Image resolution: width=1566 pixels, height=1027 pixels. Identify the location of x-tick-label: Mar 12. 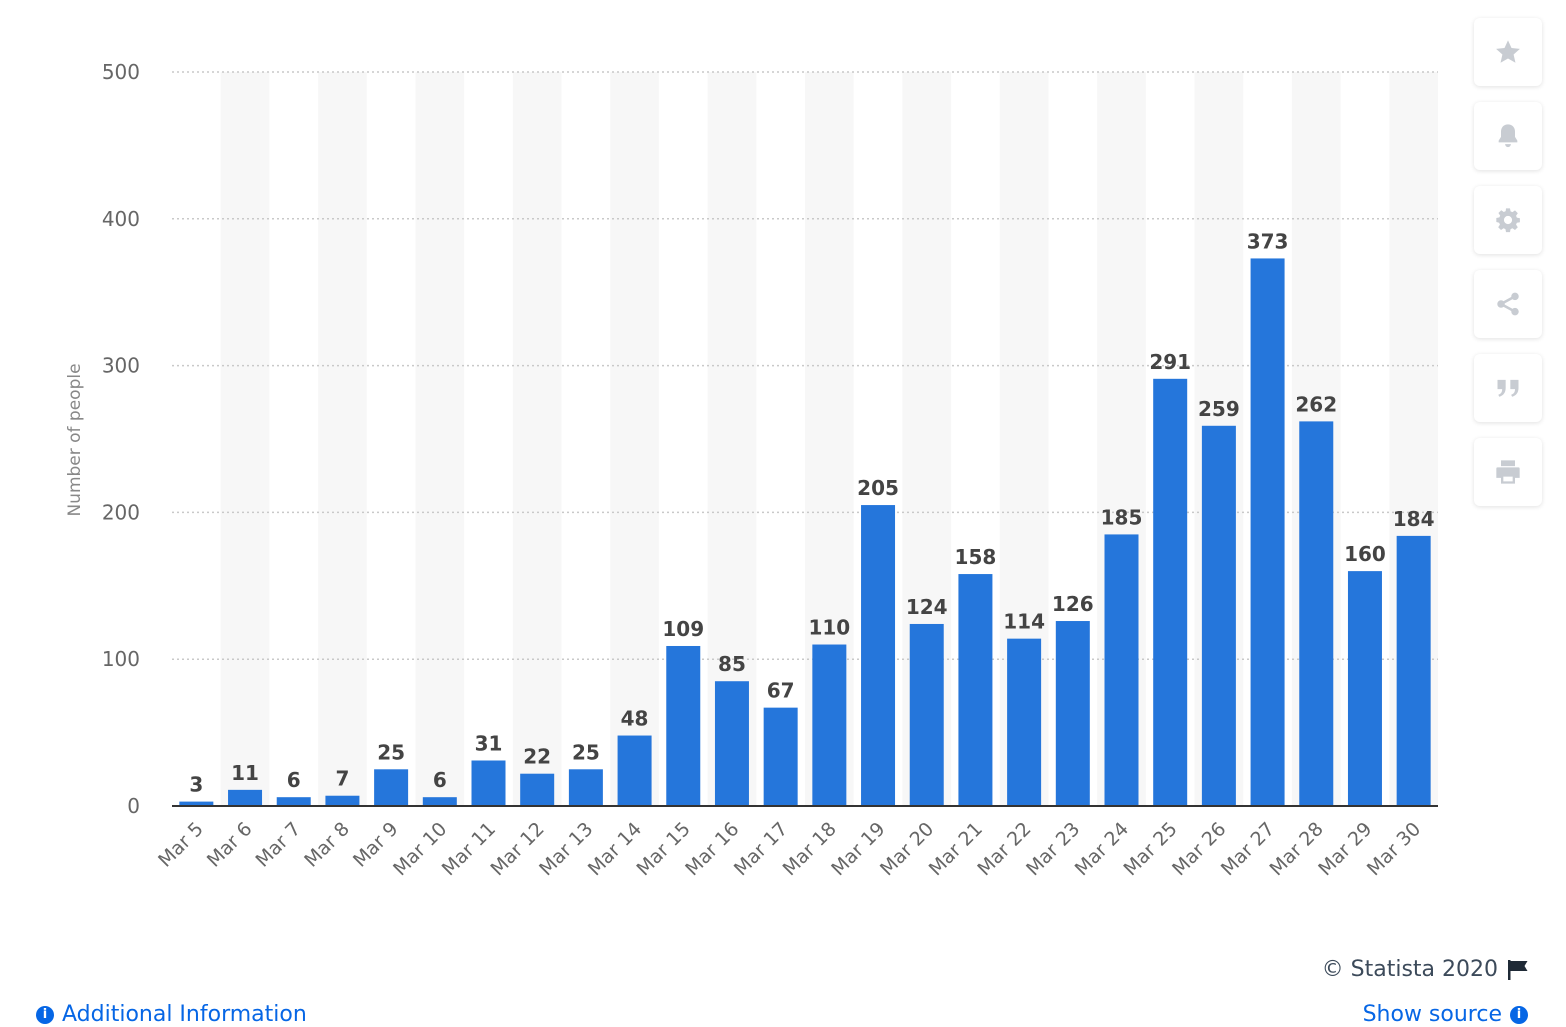
(517, 849).